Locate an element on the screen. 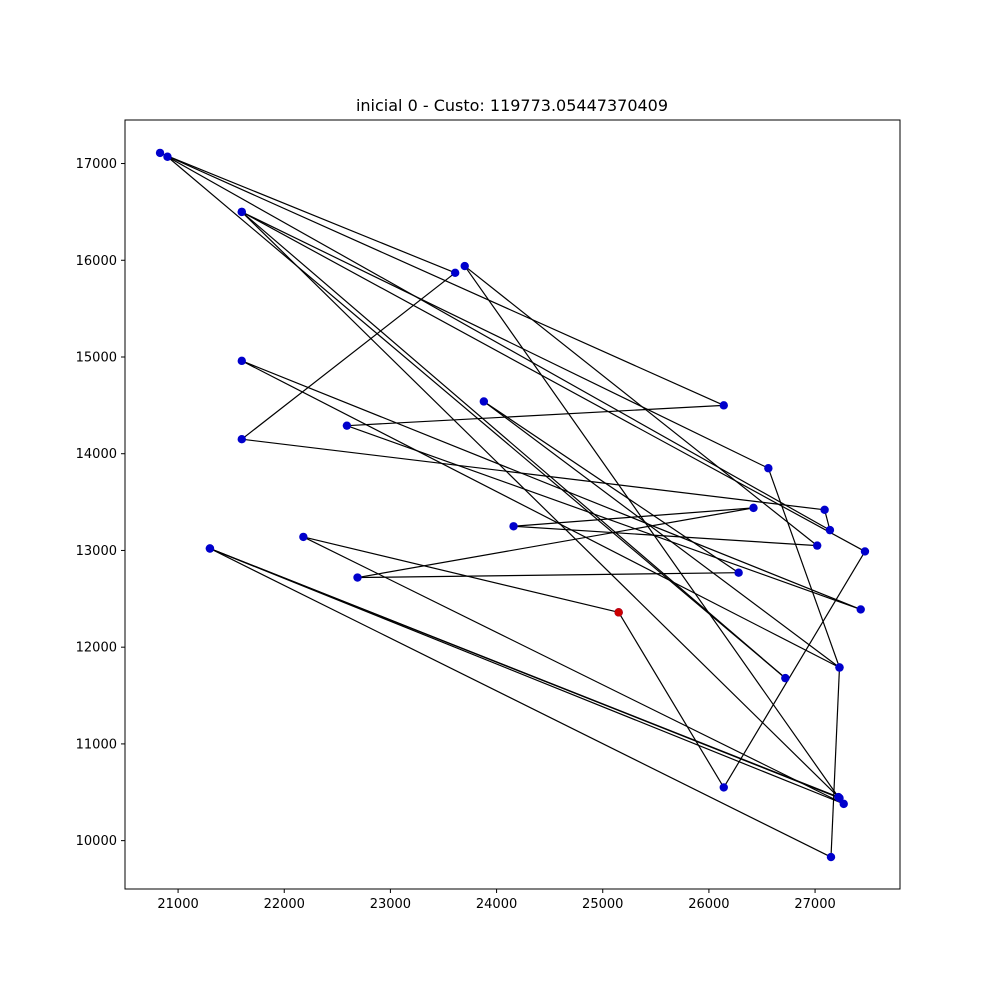  x-tick-label: 26000 is located at coordinates (708, 904).